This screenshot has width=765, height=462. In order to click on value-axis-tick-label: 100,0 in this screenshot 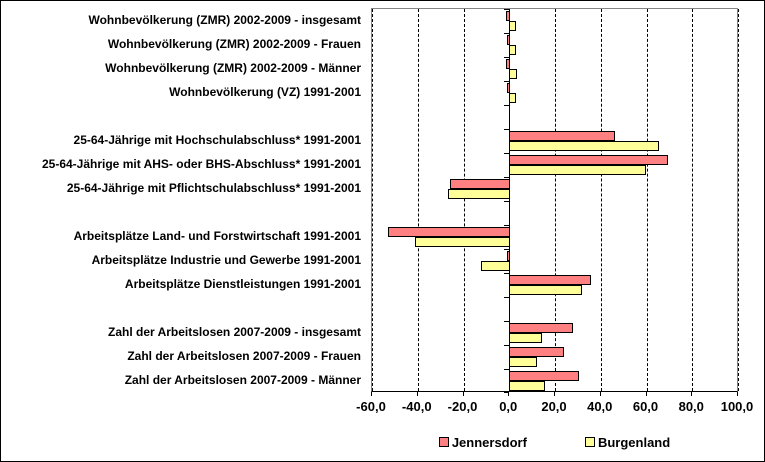, I will do `click(737, 406)`.